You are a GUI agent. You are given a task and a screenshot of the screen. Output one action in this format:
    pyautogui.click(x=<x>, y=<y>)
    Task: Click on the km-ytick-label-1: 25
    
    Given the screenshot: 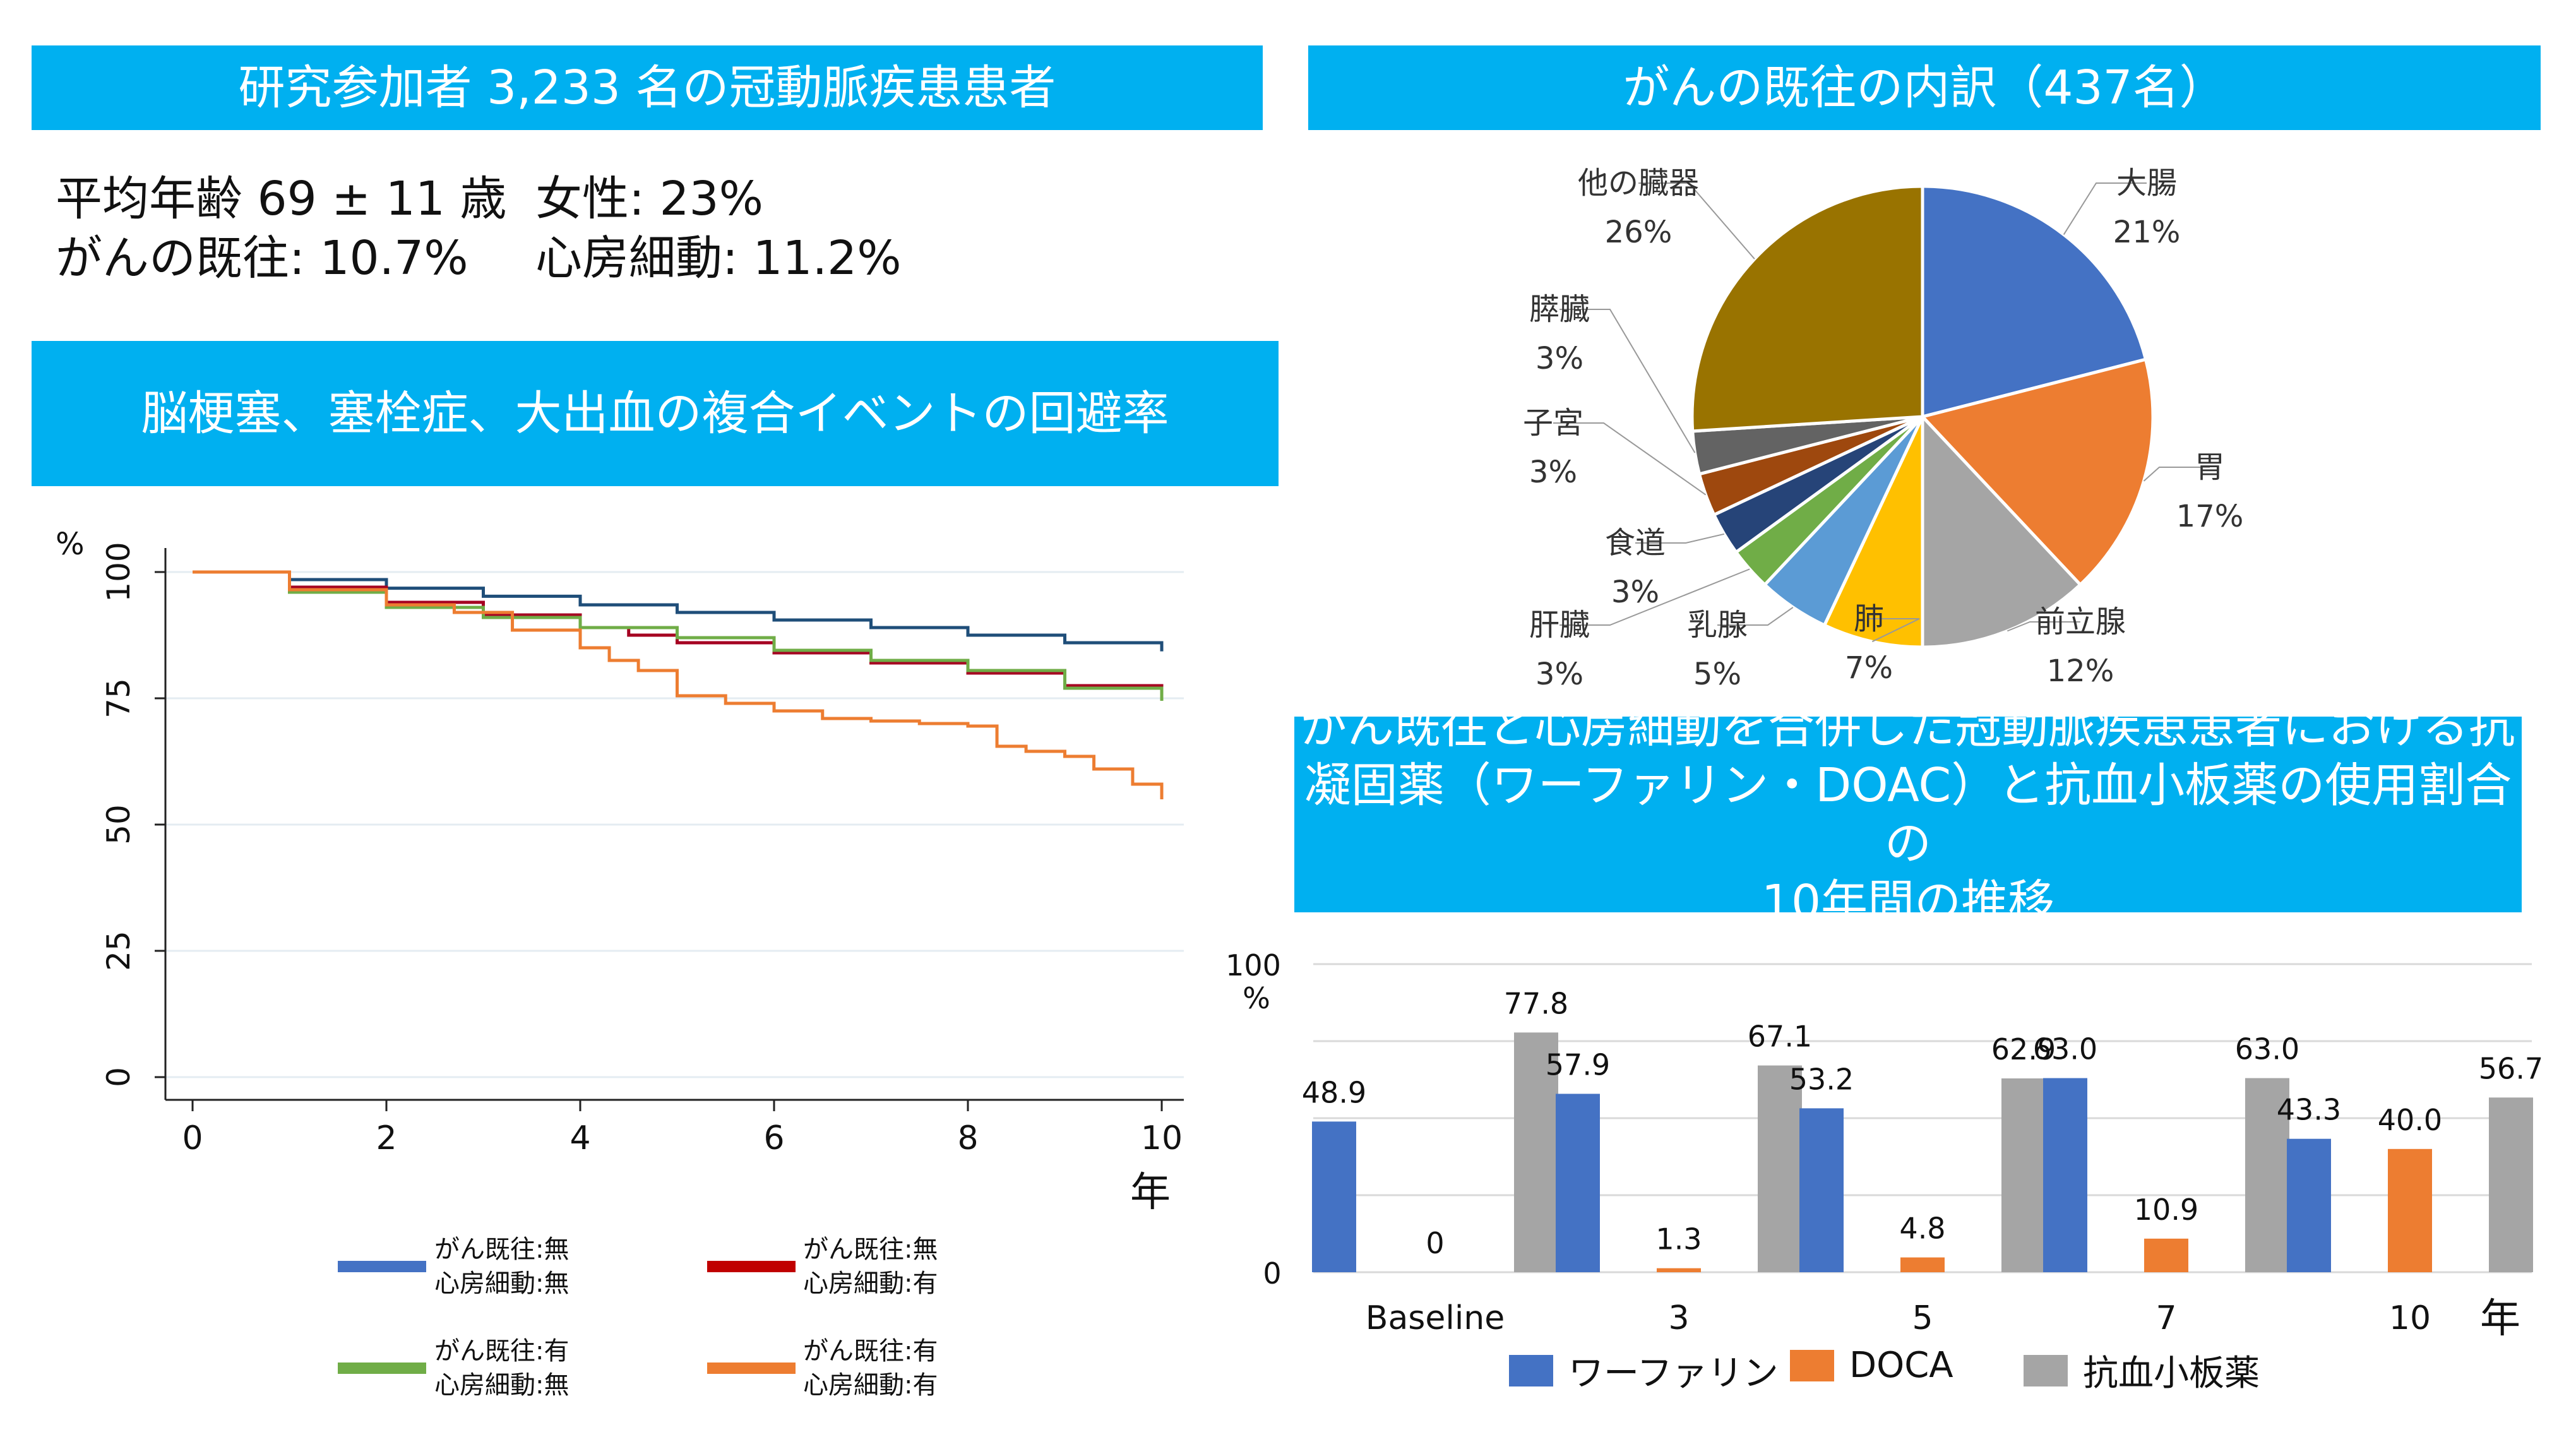 What is the action you would take?
    pyautogui.click(x=118, y=951)
    